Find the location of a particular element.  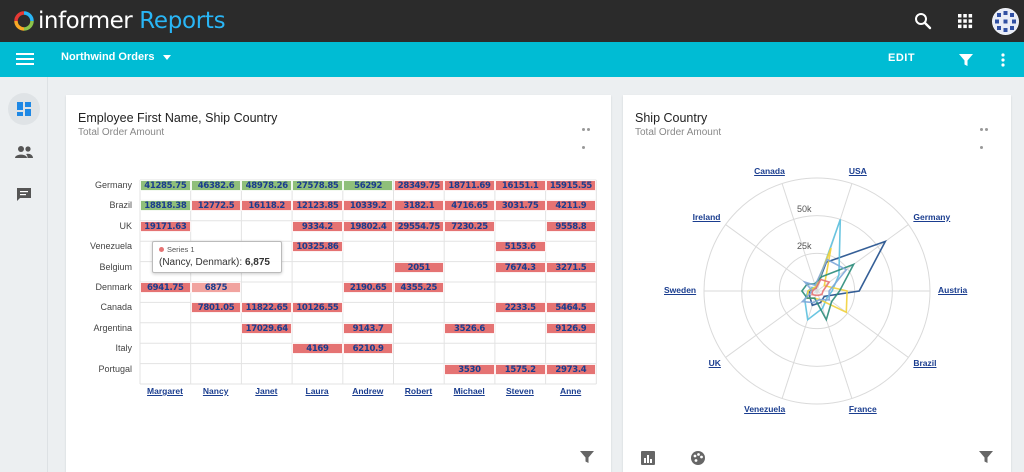

rail-item-people is located at coordinates (24, 152).